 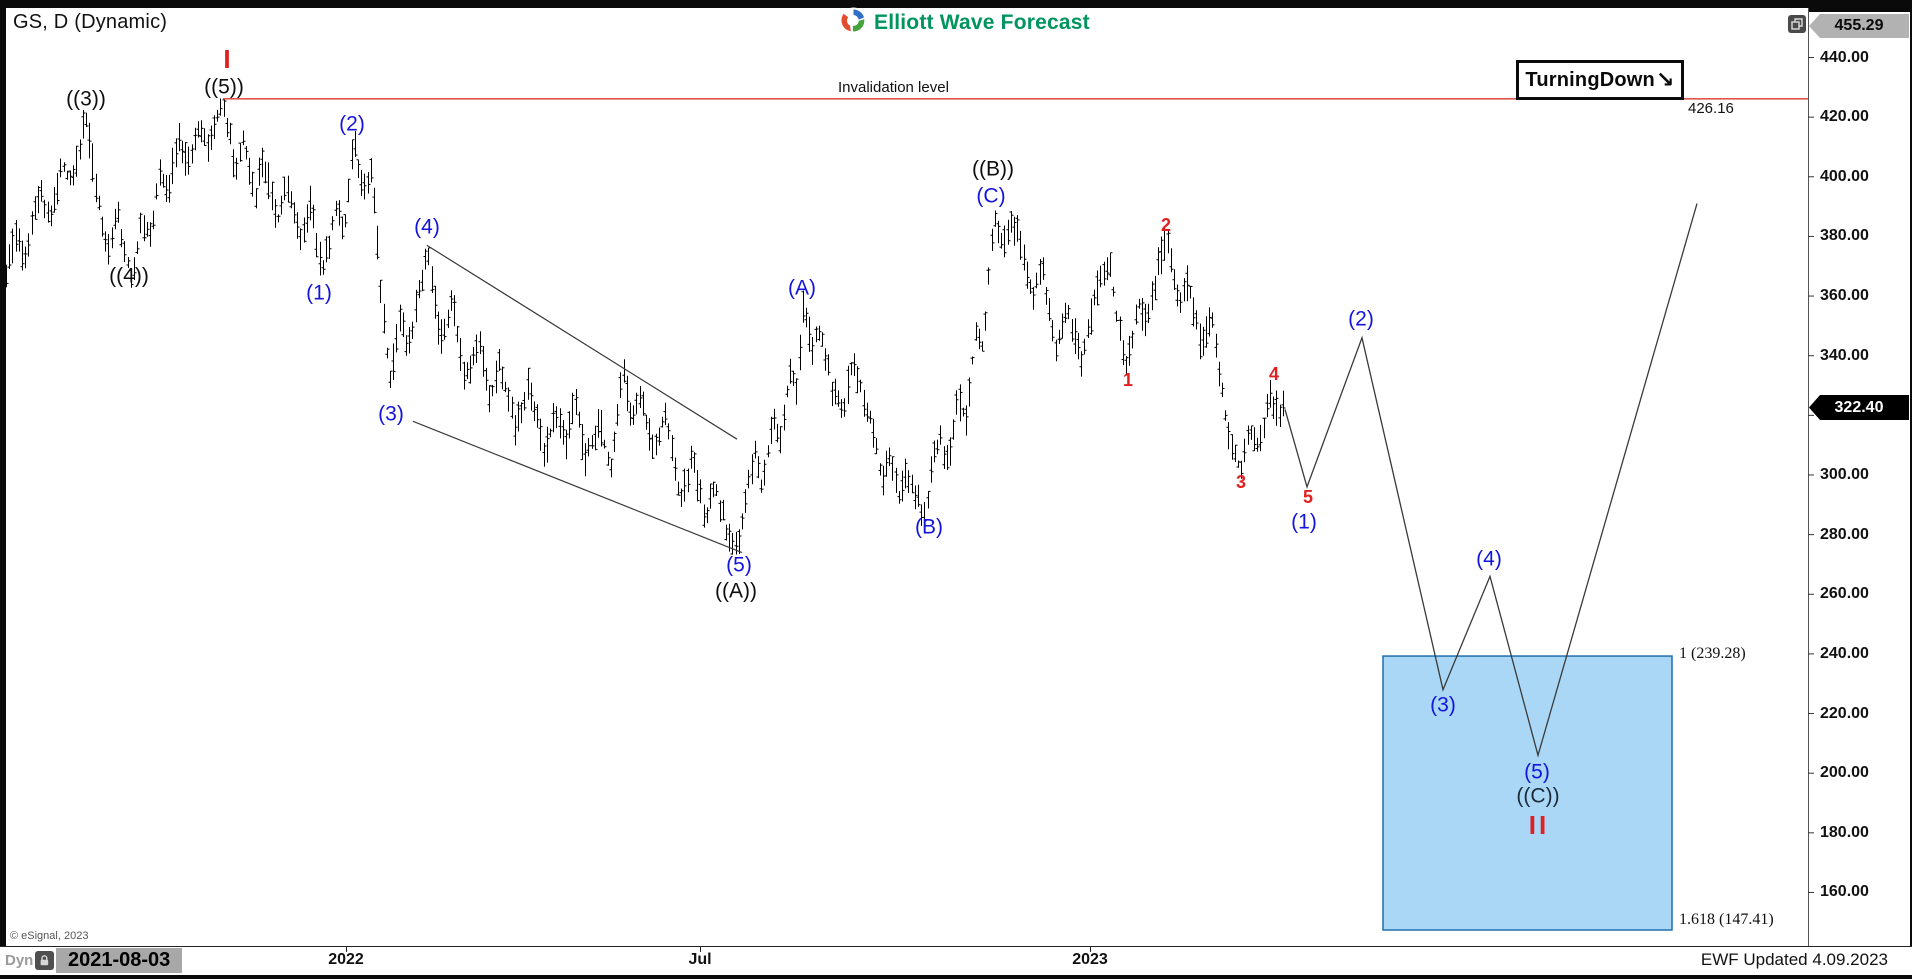 What do you see at coordinates (1844, 57) in the screenshot?
I see `y-axis-tick-label: 440.00` at bounding box center [1844, 57].